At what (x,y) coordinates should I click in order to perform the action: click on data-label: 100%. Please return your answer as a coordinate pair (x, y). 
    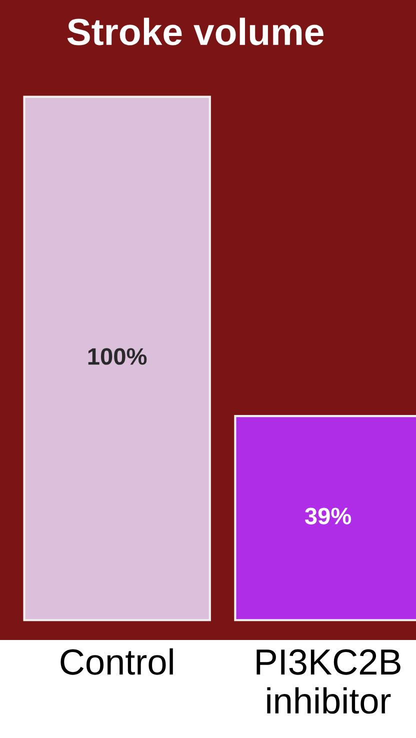
    Looking at the image, I should click on (117, 356).